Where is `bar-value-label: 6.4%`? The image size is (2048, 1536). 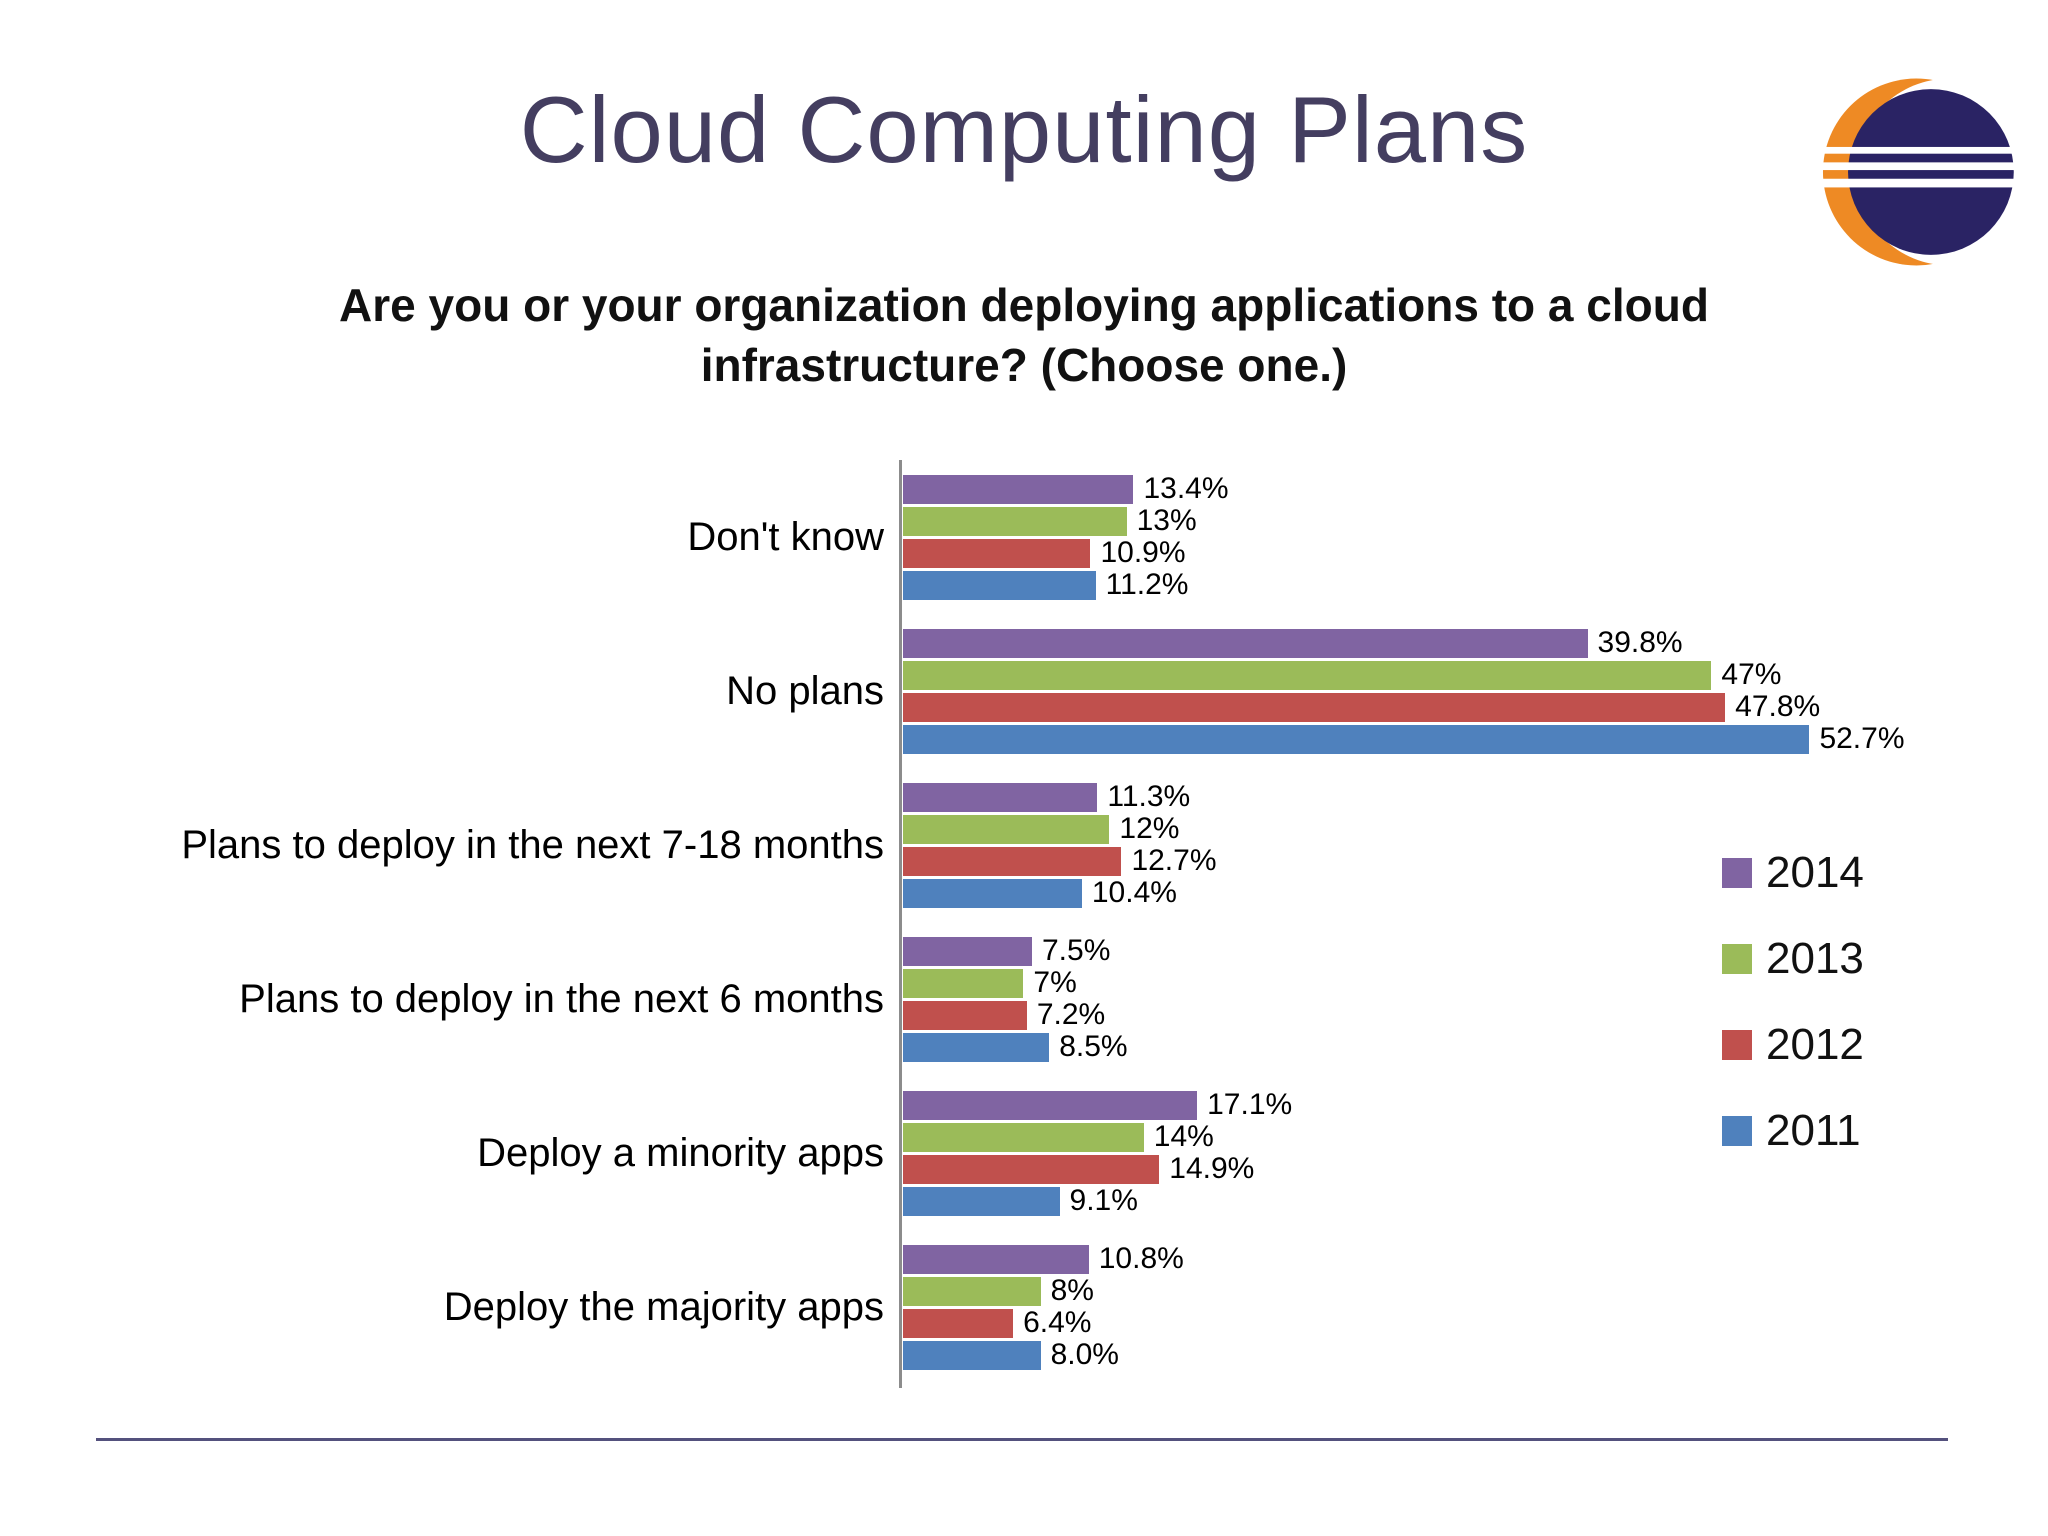 bar-value-label: 6.4% is located at coordinates (1057, 1322).